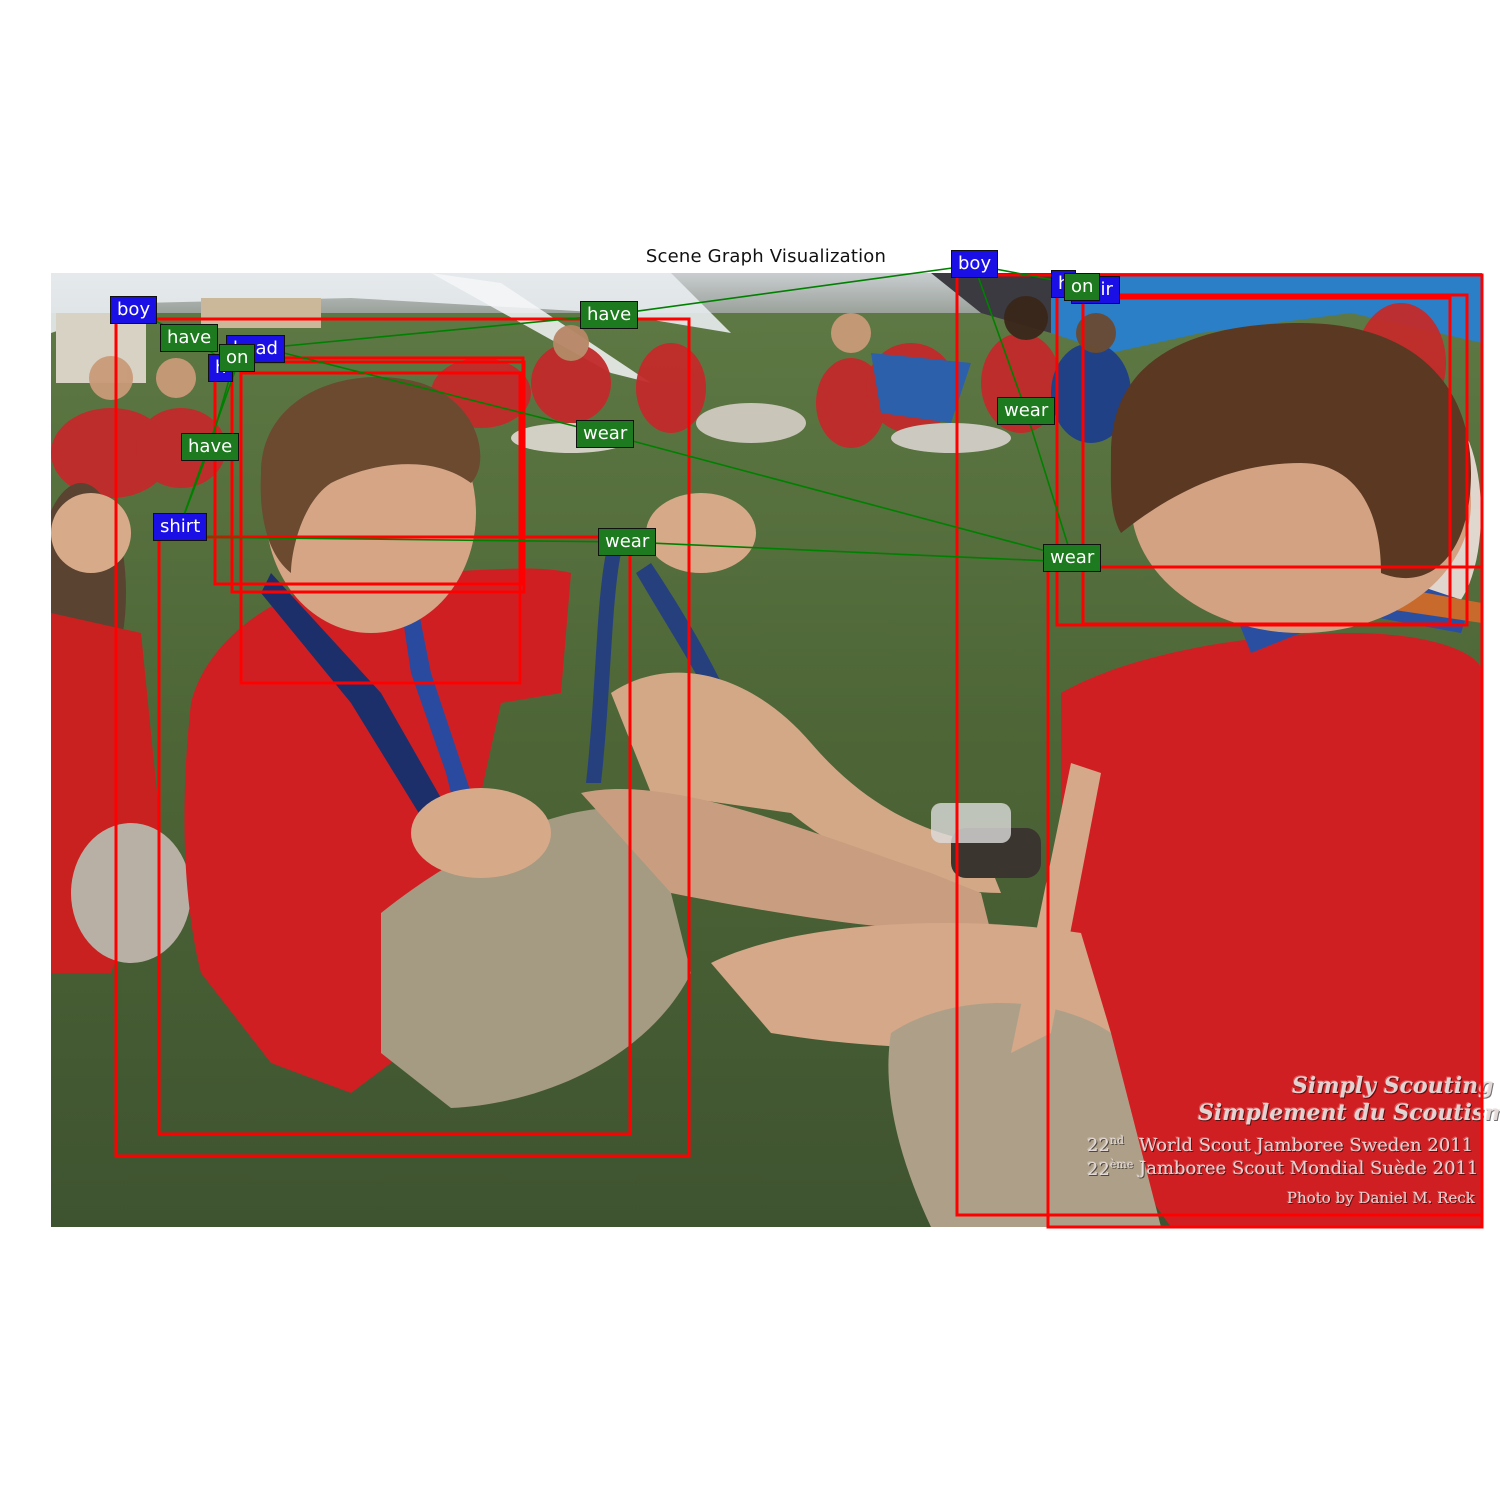 This screenshot has height=1500, width=1500. Describe the element at coordinates (1106, 1145) in the screenshot. I see `watermark-number-1: 22nd` at that location.